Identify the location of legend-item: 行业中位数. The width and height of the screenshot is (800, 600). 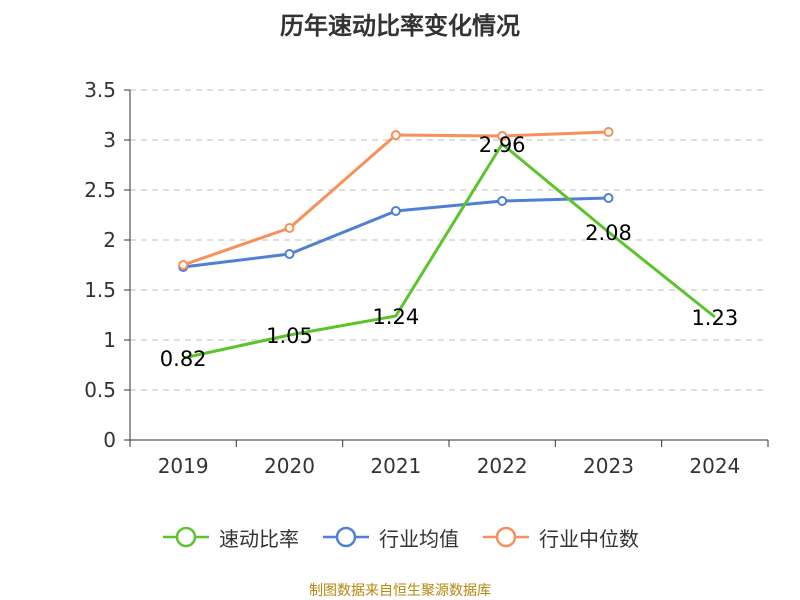
(560, 537).